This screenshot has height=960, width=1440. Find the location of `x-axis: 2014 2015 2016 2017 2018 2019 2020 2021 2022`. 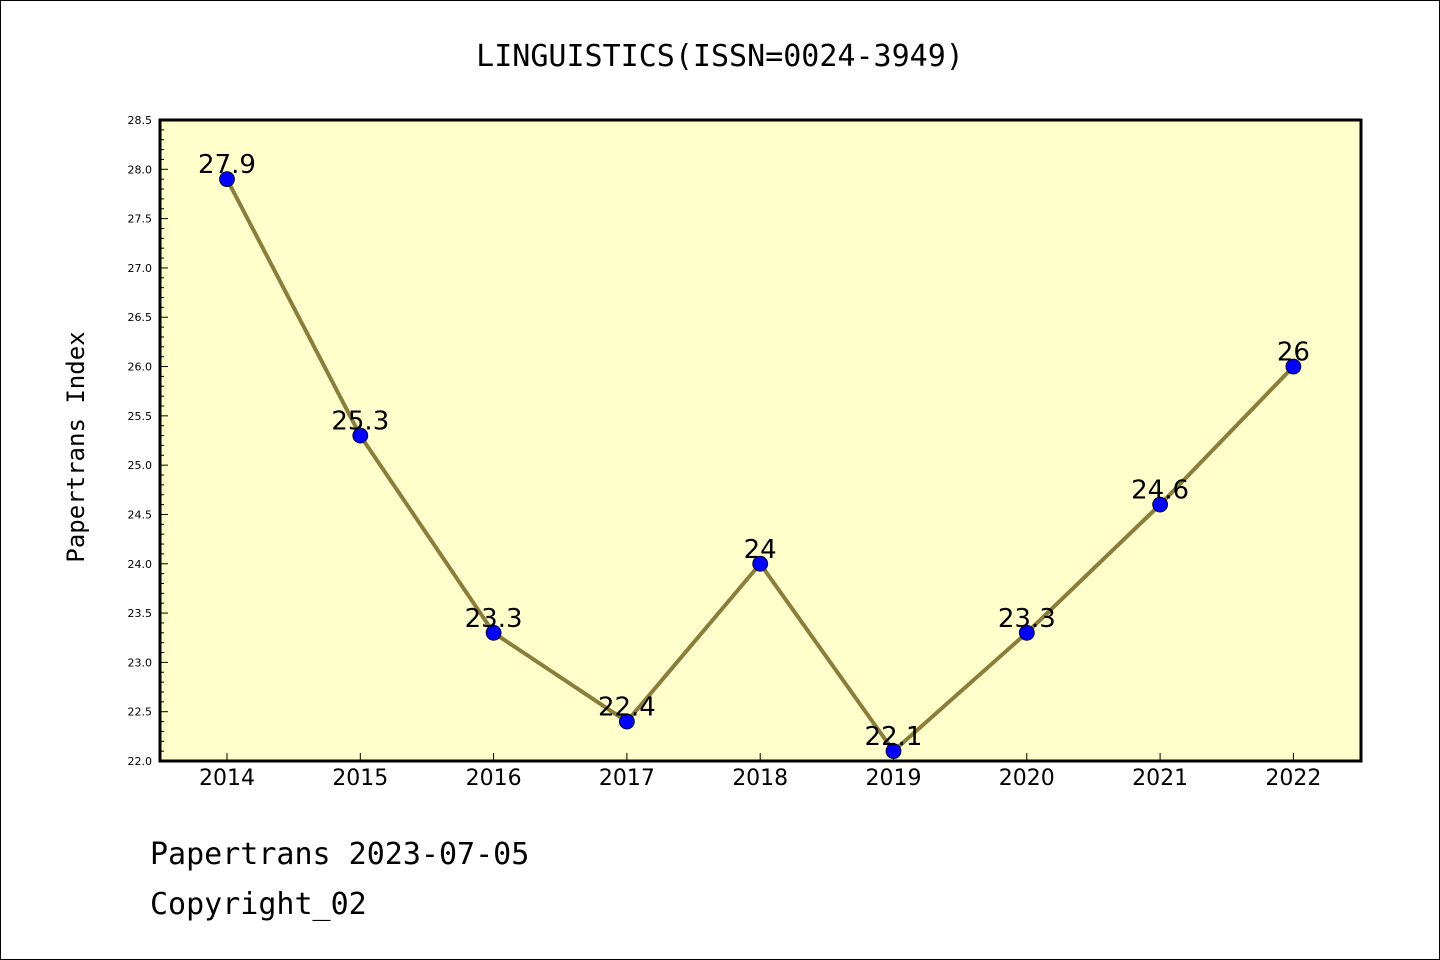

x-axis: 2014 2015 2016 2017 2018 2019 2020 2021 2022 is located at coordinates (760, 772).